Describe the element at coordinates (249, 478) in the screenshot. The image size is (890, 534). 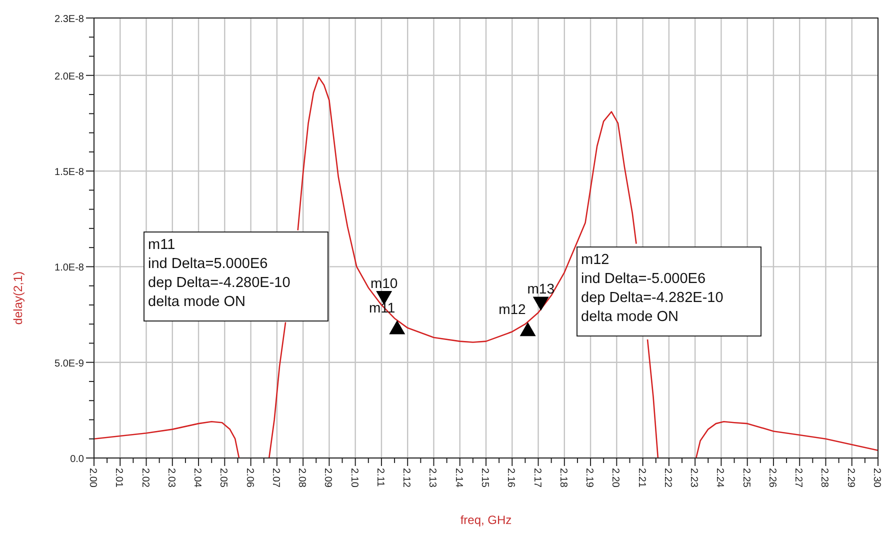
I see `x-tick-label: 2.06` at that location.